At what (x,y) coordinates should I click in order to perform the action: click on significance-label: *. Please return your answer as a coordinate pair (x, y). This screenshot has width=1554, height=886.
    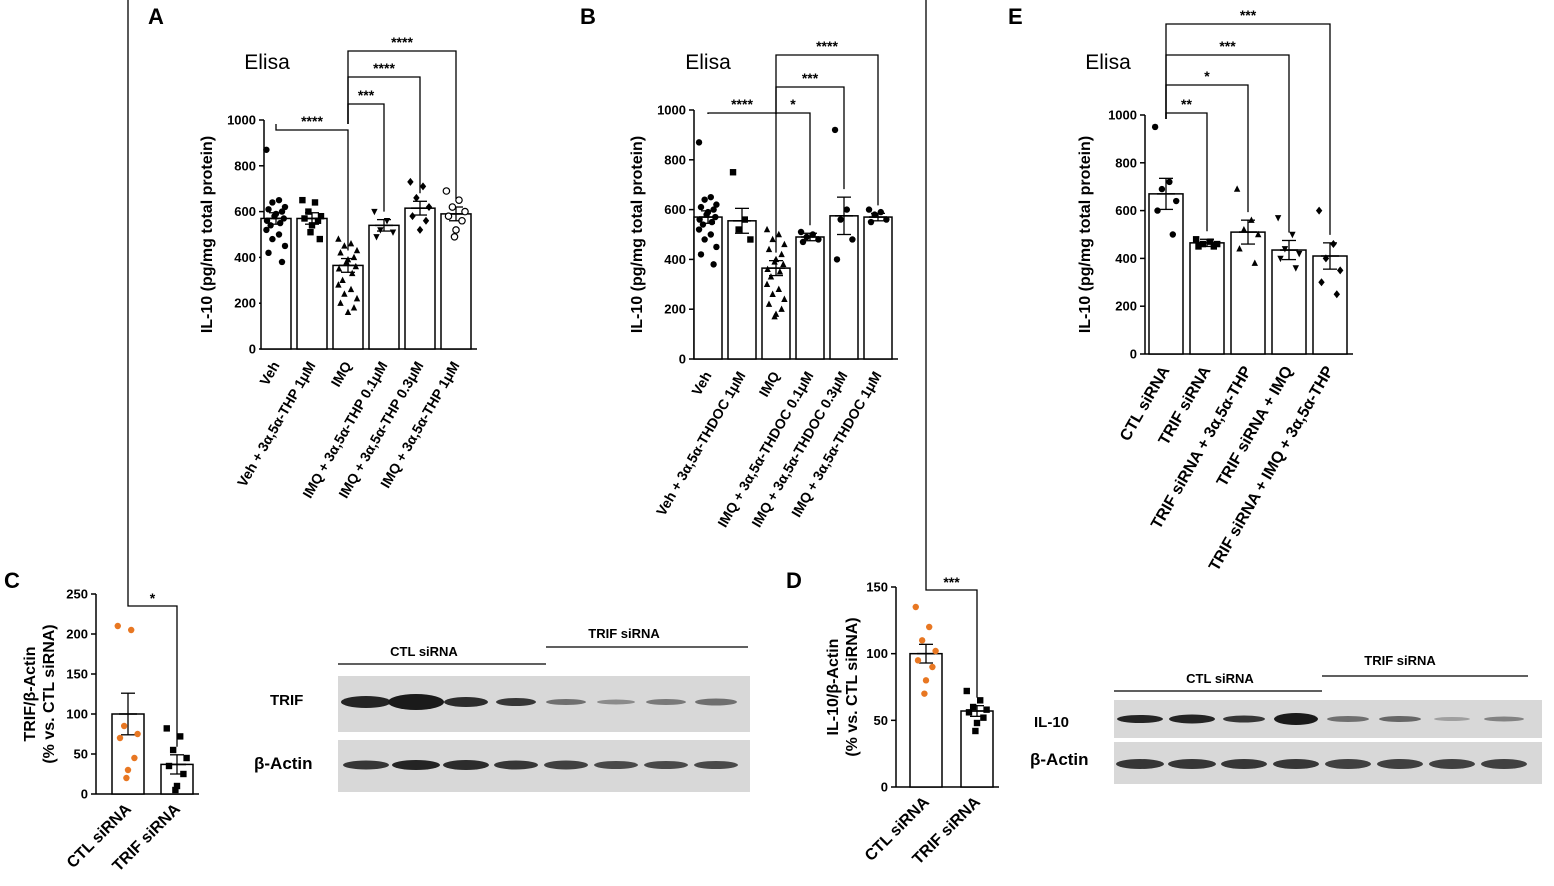
    Looking at the image, I should click on (1207, 76).